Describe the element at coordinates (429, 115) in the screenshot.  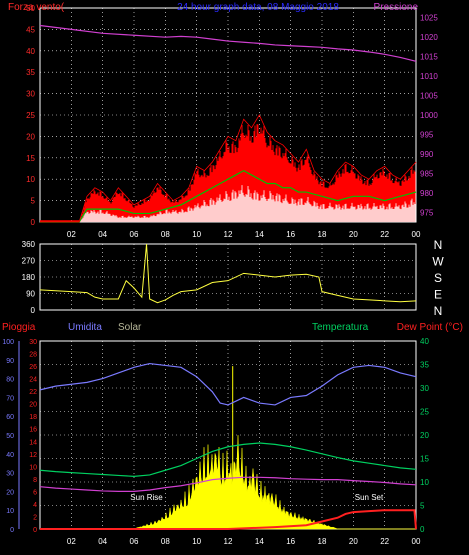
I see `pressure-tick-label: 1000` at that location.